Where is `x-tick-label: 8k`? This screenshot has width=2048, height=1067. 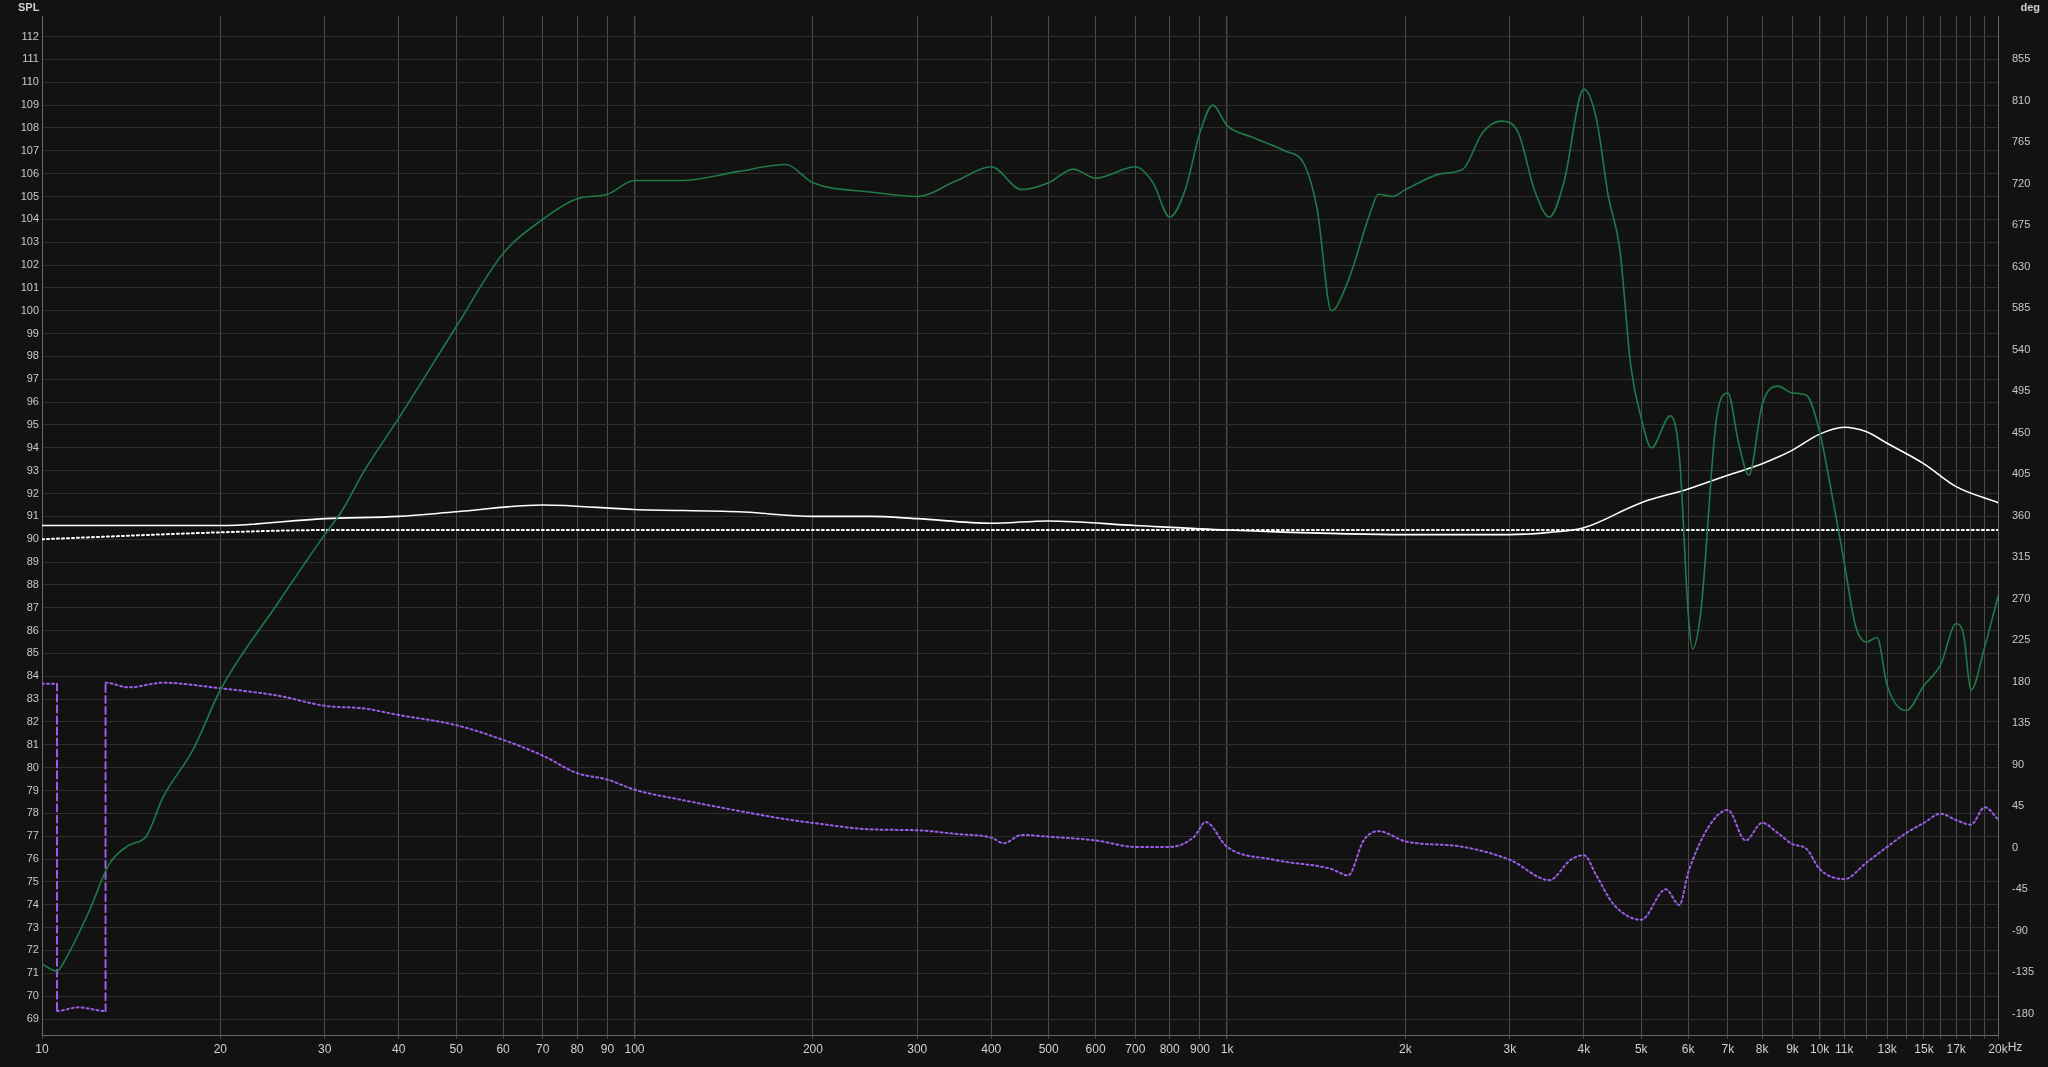 x-tick-label: 8k is located at coordinates (1762, 1048).